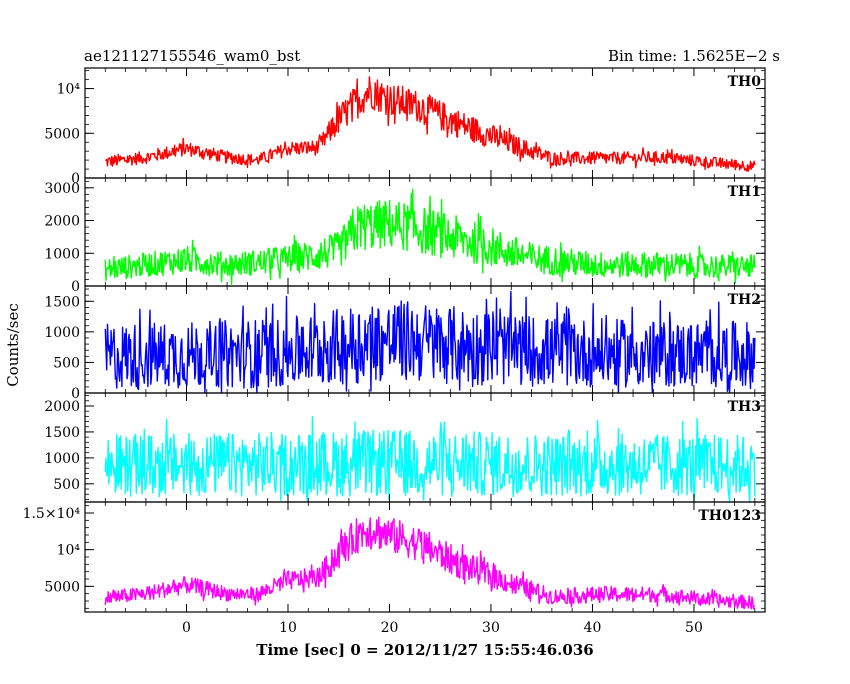 The height and width of the screenshot is (684, 850). I want to click on plot-title: ae121127155546_wam0_bst, so click(192, 56).